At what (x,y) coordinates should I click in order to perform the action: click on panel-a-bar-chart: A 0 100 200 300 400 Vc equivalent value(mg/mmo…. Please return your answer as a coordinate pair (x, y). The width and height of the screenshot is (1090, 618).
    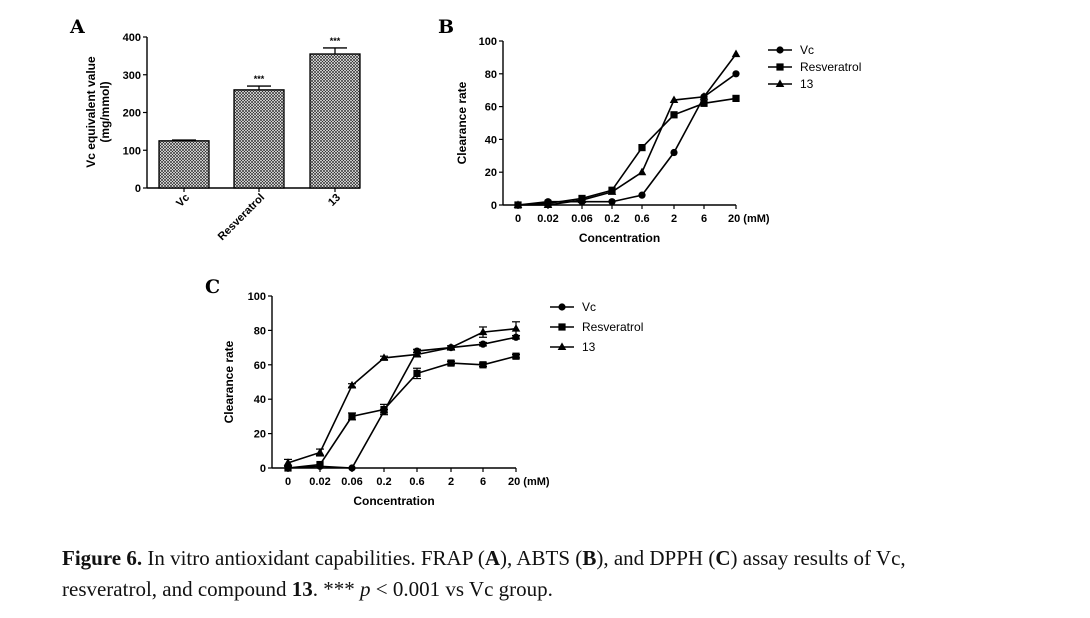
    Looking at the image, I should click on (215, 129).